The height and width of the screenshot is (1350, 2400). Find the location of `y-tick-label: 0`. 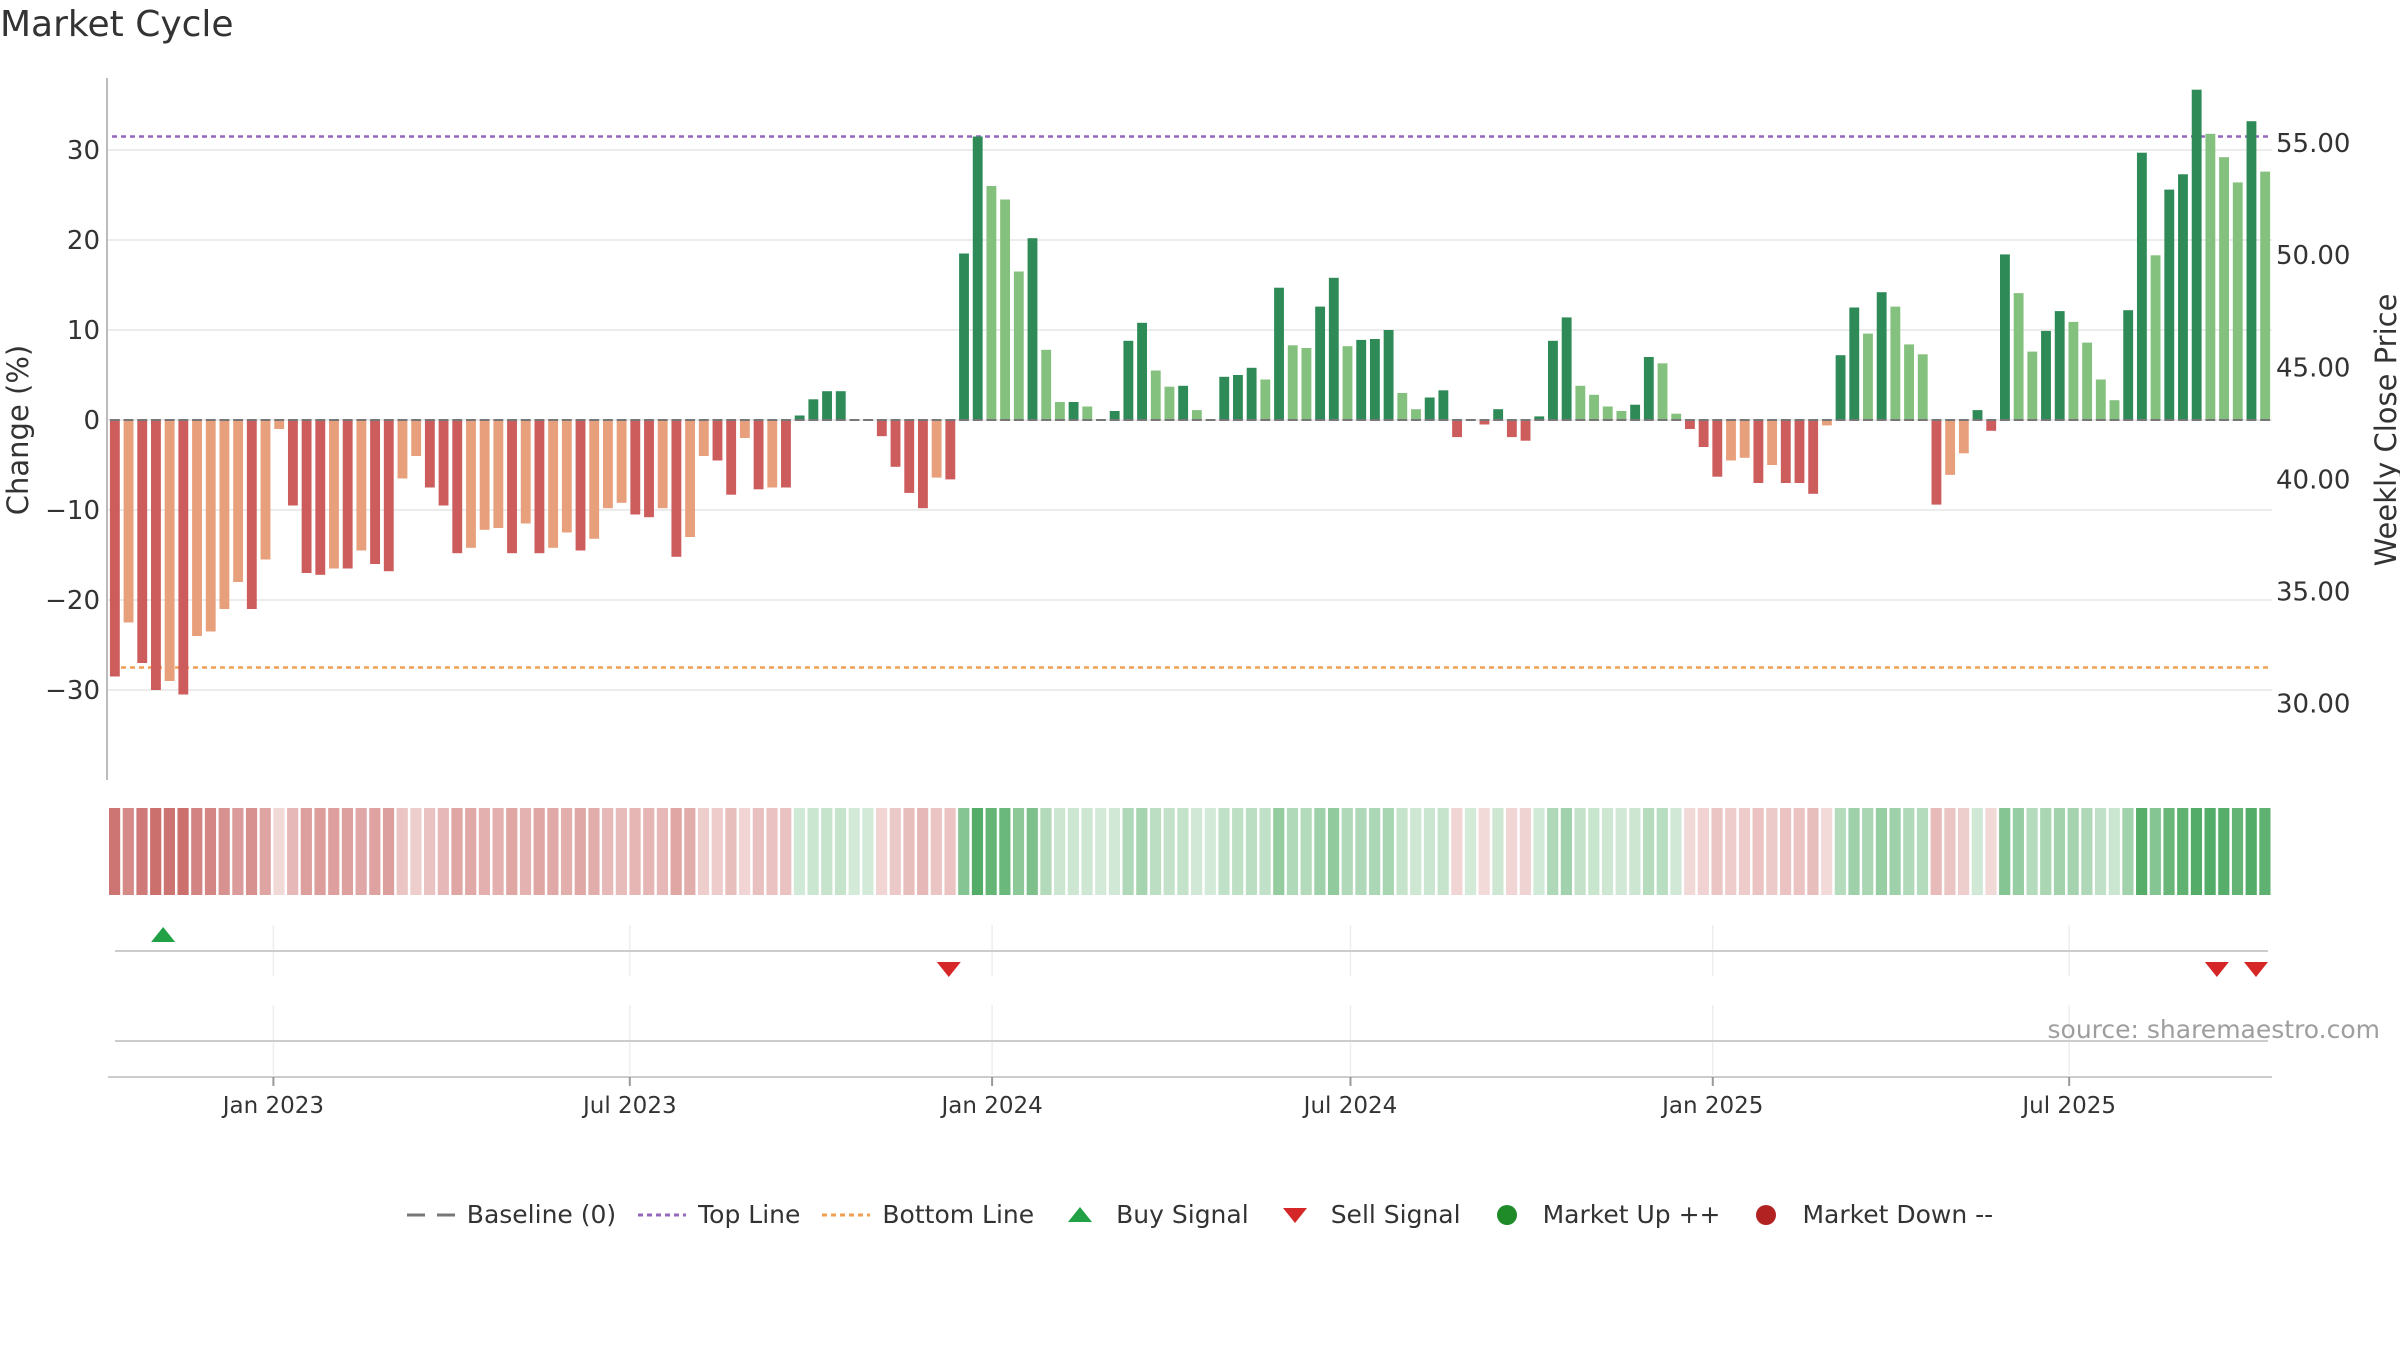

y-tick-label: 0 is located at coordinates (91, 421).